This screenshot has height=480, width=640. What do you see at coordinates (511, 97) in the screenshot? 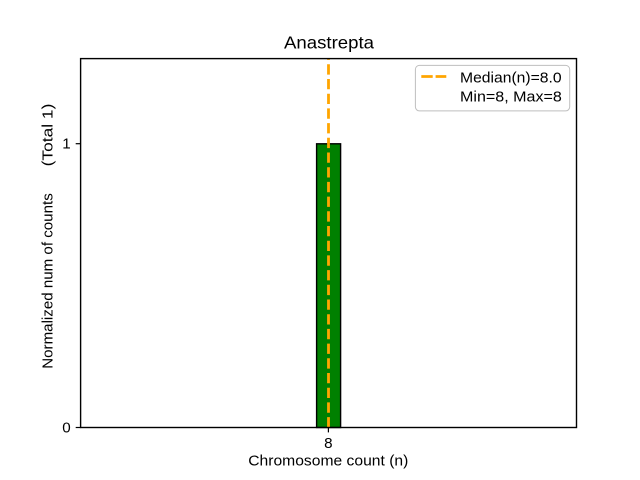
I see `svg-text: Min=8, Max=8` at bounding box center [511, 97].